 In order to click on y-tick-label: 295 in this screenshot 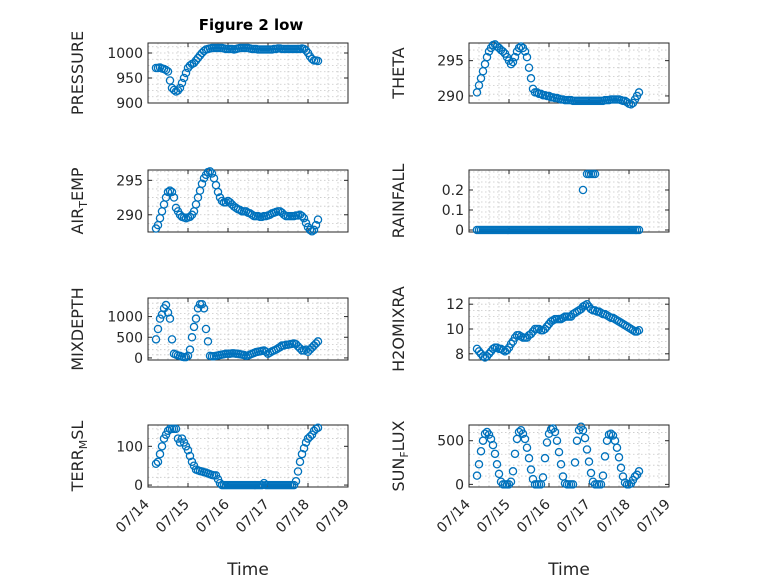, I will do `click(450, 62)`.